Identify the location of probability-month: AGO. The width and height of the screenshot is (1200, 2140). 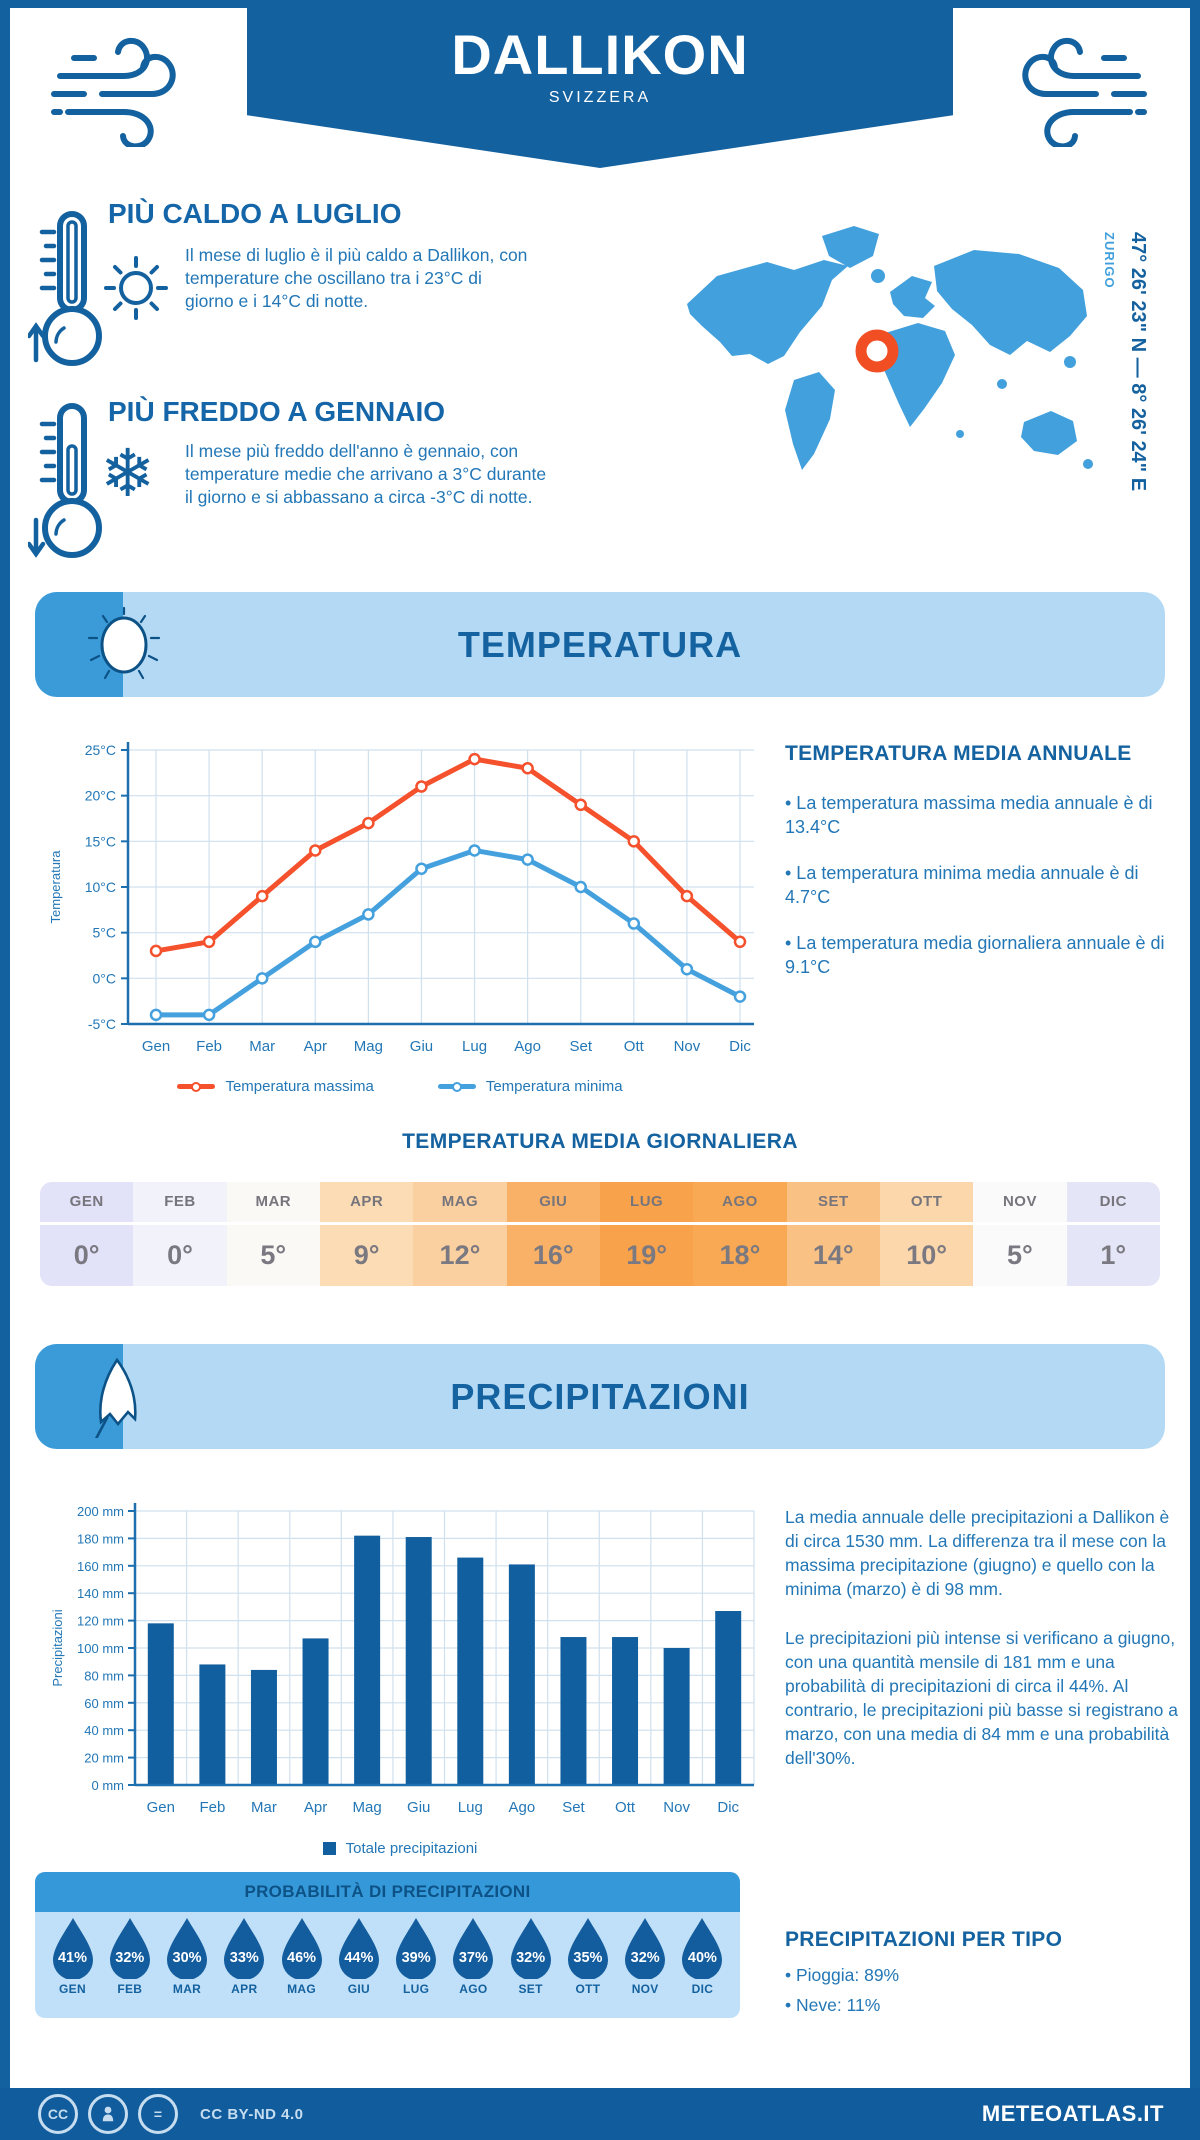
(473, 1989).